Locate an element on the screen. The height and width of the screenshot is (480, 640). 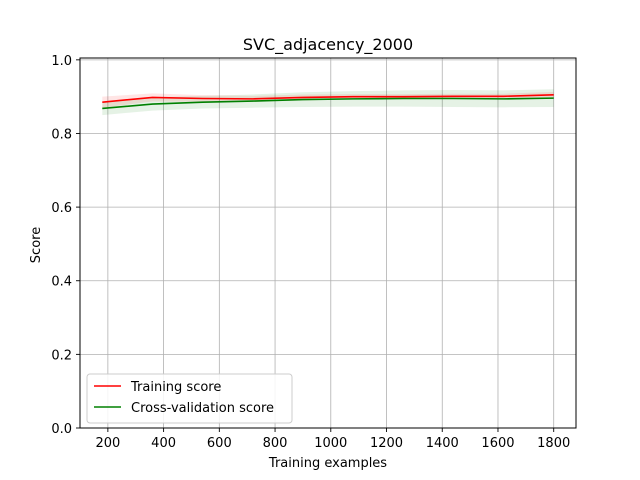
y-tick-label: 0.0 is located at coordinates (61, 429).